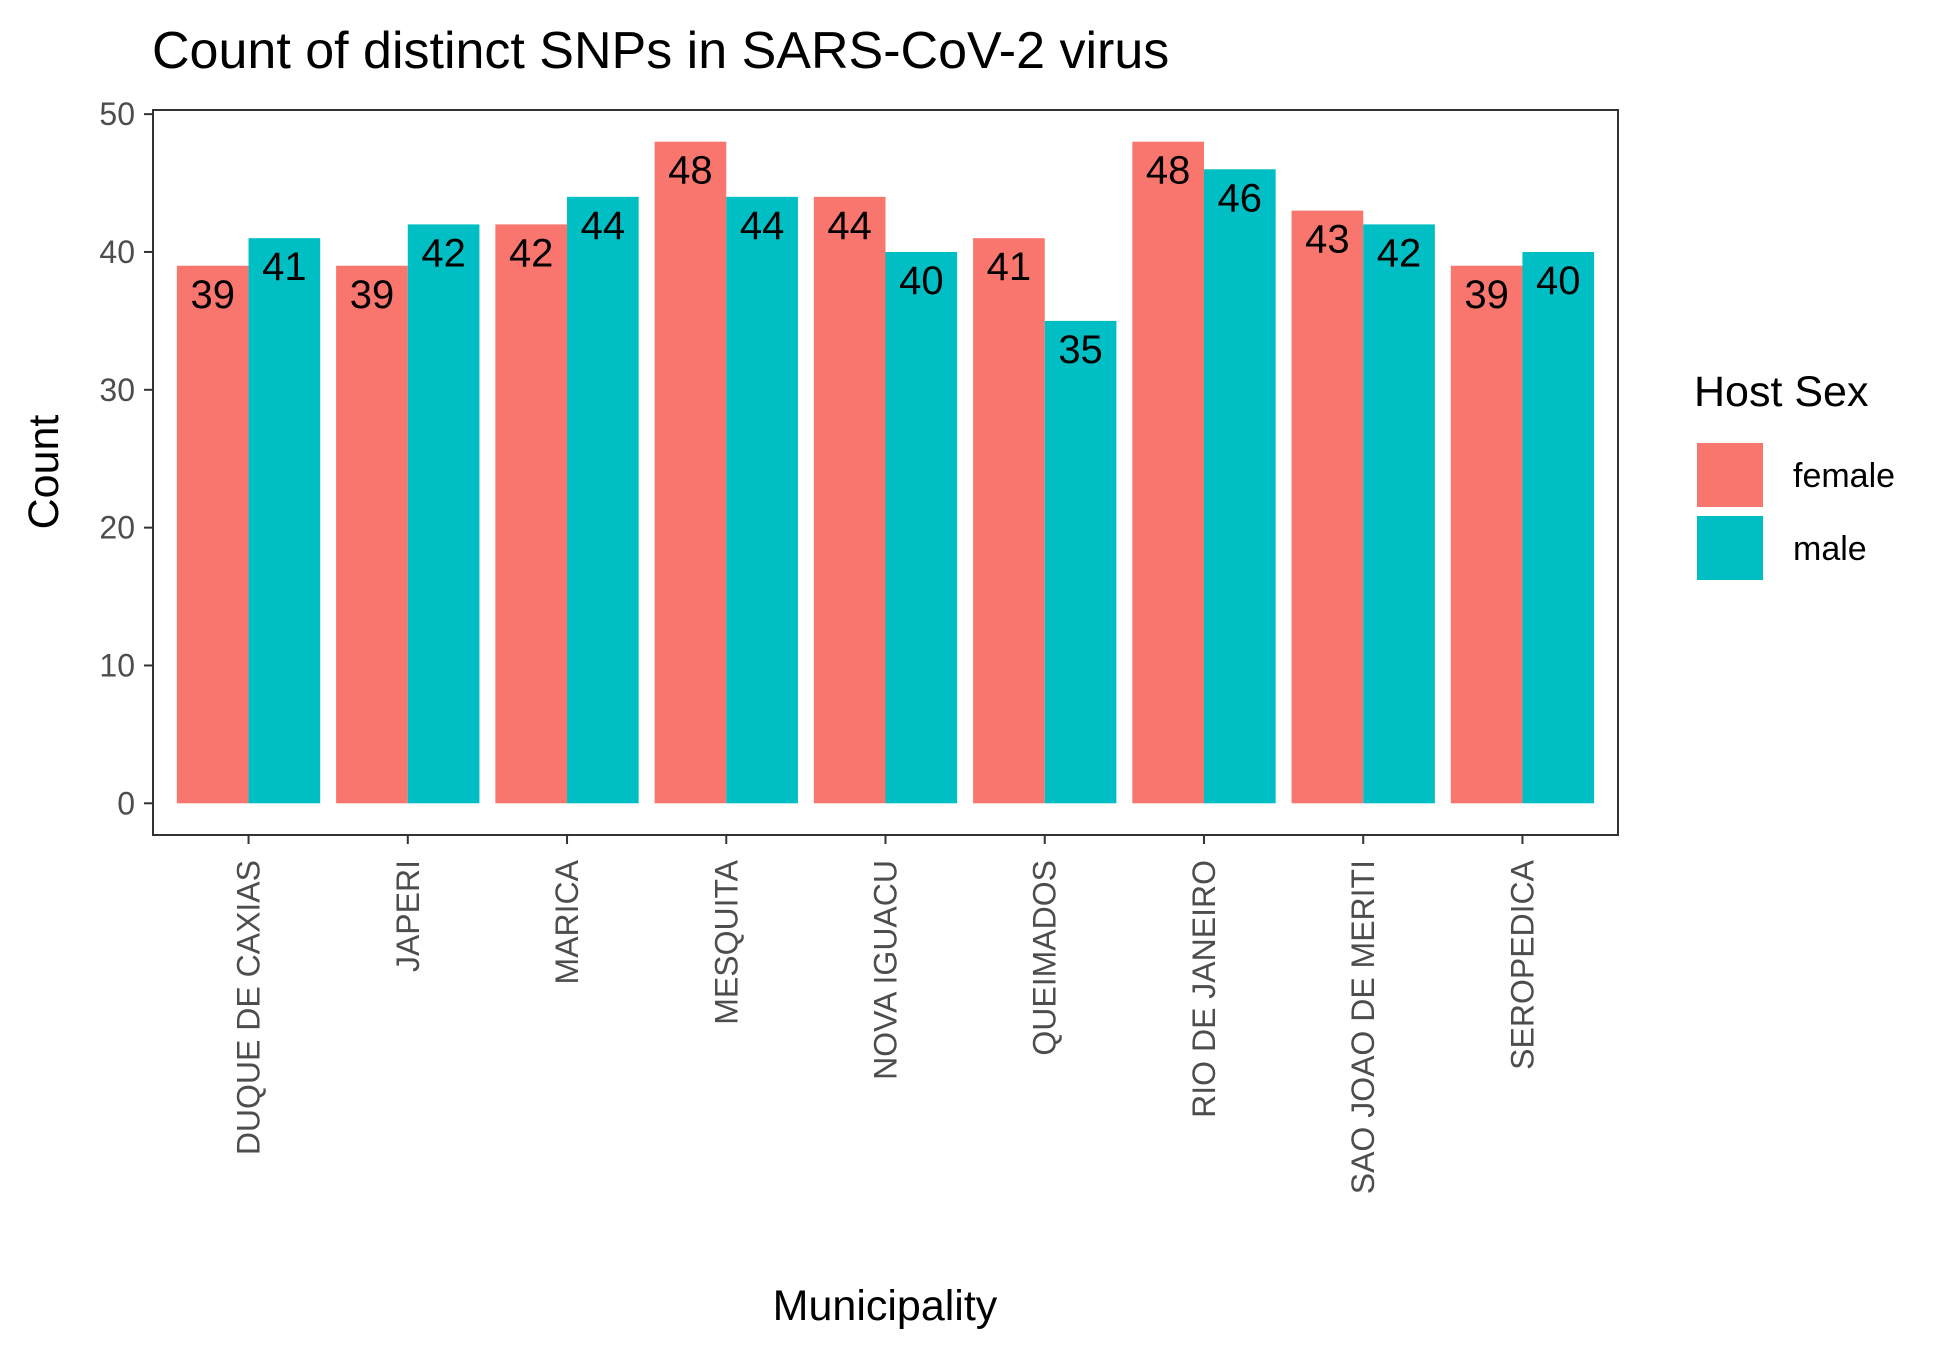 This screenshot has width=1950, height=1349. Describe the element at coordinates (44, 472) in the screenshot. I see `y-axis-title: Count` at that location.